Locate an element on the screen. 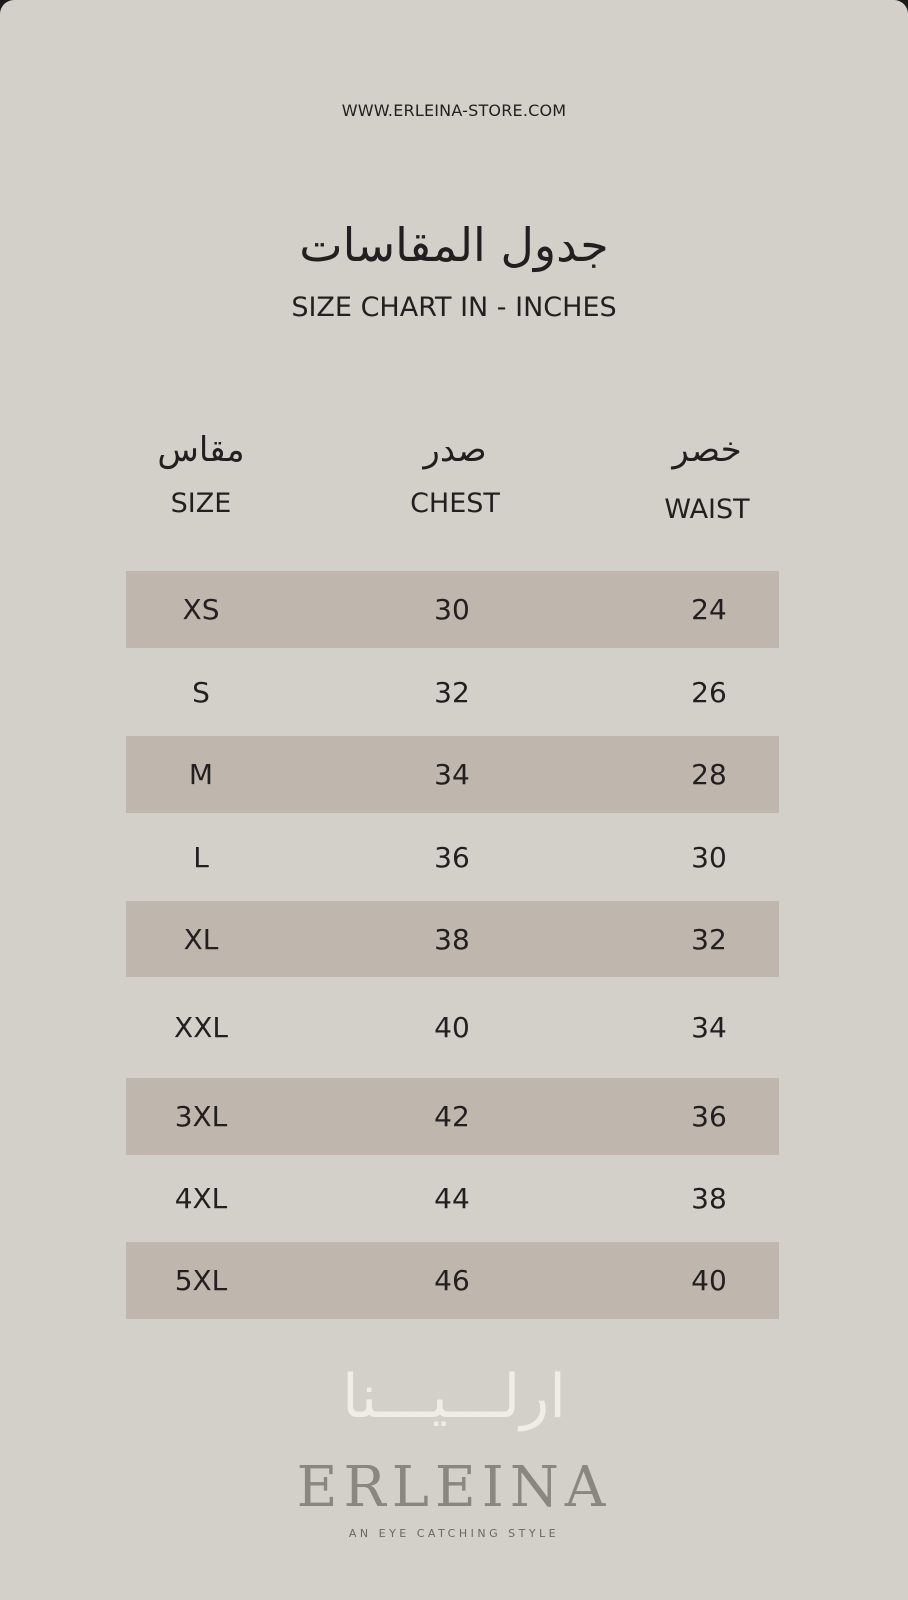 This screenshot has width=908, height=1600. cell-chest: 36 is located at coordinates (452, 857).